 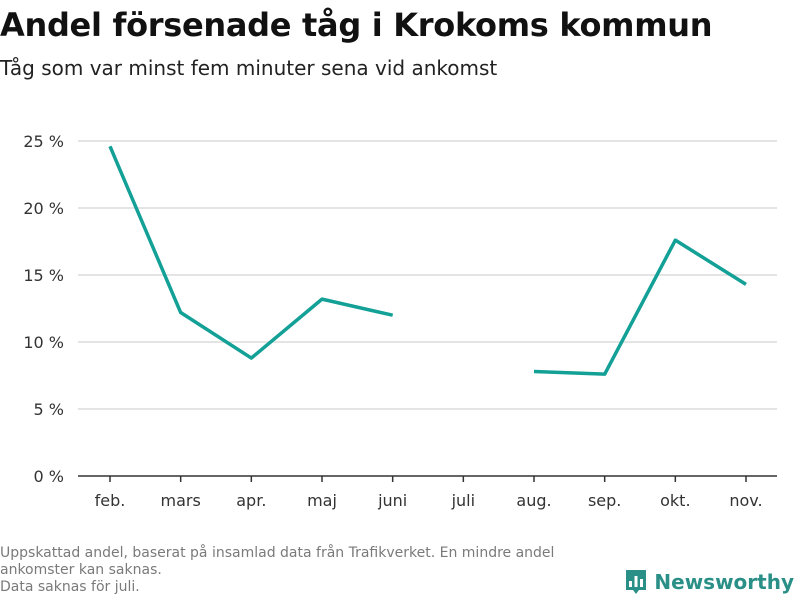 What do you see at coordinates (533, 500) in the screenshot?
I see `x-tick-label: aug.` at bounding box center [533, 500].